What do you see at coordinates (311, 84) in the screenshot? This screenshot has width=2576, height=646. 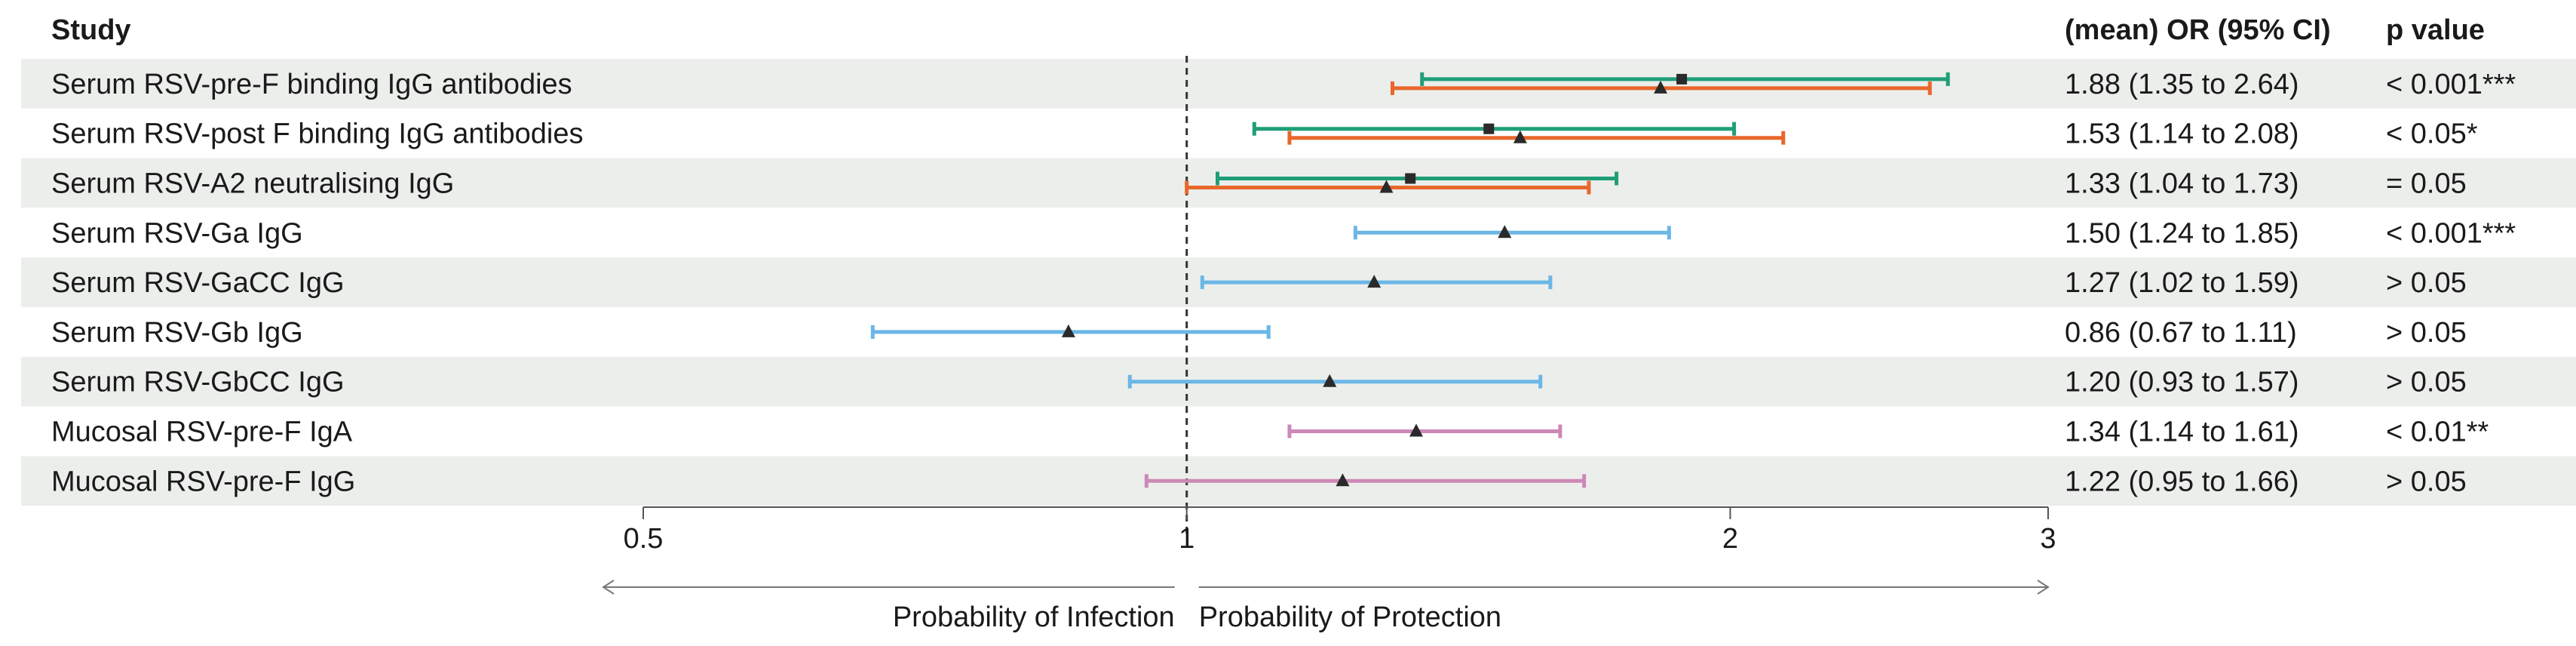 I see `study-label: Serum RSV-pre-F binding IgG antibodies` at bounding box center [311, 84].